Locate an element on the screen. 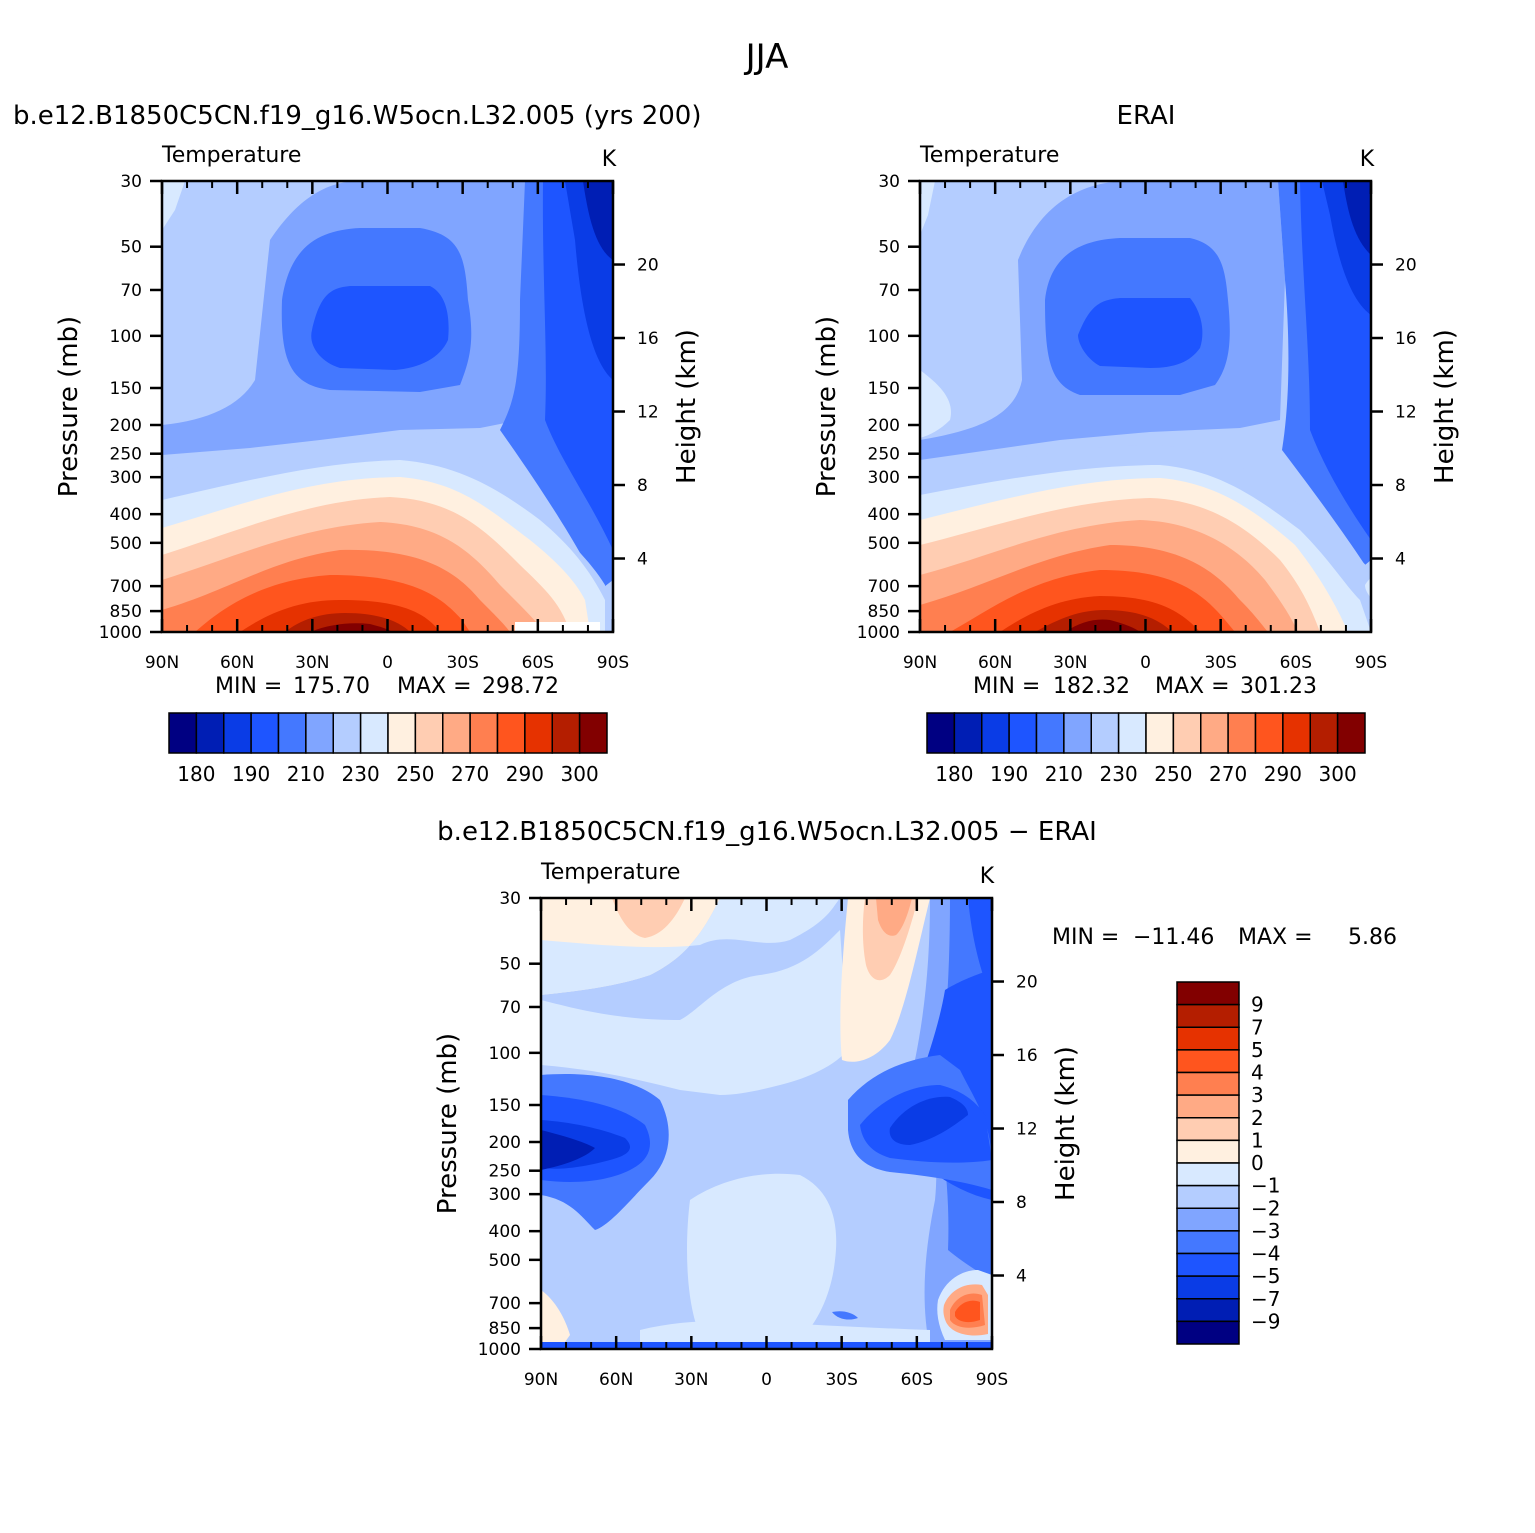 The height and width of the screenshot is (1533, 1535). panel-model-contours is located at coordinates (387, 406).